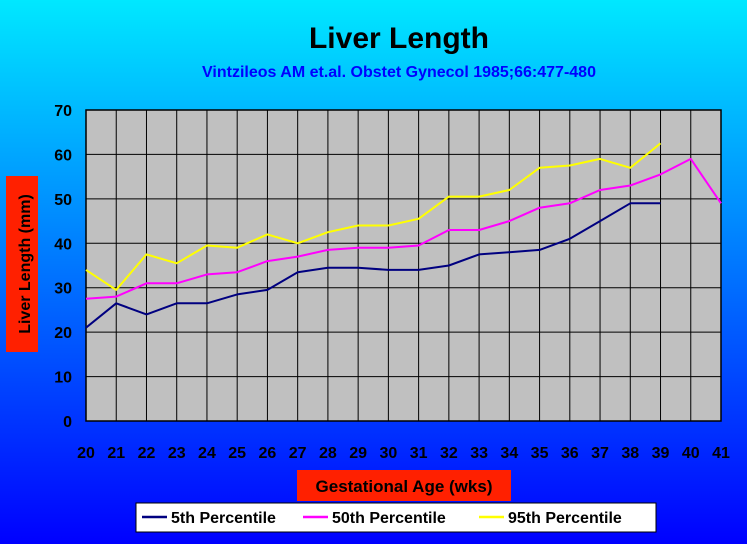 Image resolution: width=747 pixels, height=549 pixels. Describe the element at coordinates (479, 453) in the screenshot. I see `x-tick-label: 33` at that location.